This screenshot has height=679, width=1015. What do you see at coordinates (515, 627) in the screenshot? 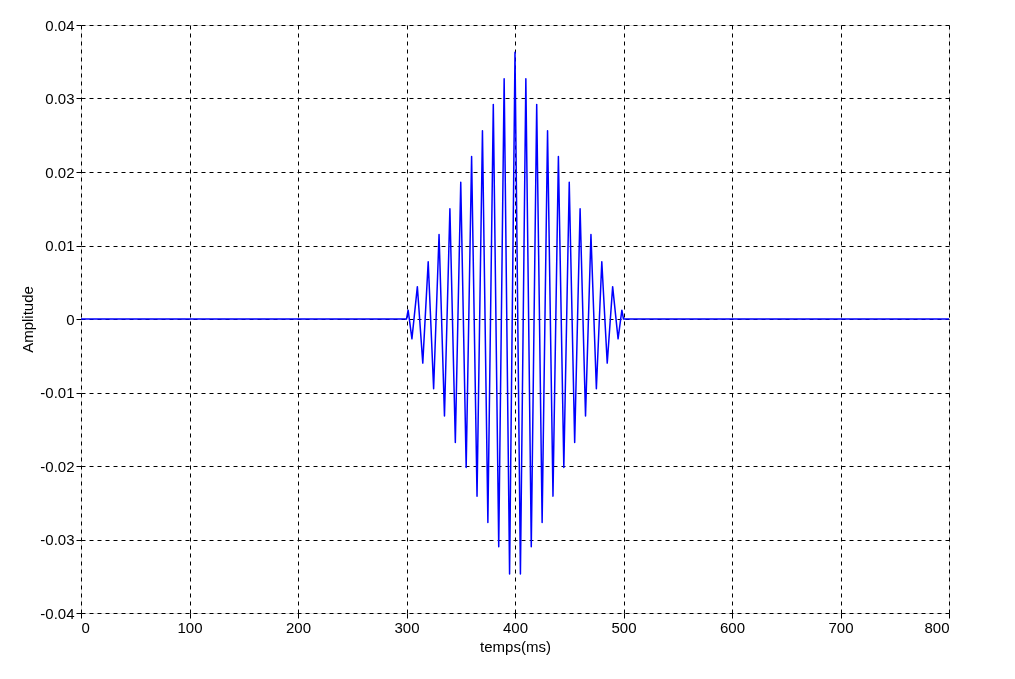
I see `x-tick-label: 400` at bounding box center [515, 627].